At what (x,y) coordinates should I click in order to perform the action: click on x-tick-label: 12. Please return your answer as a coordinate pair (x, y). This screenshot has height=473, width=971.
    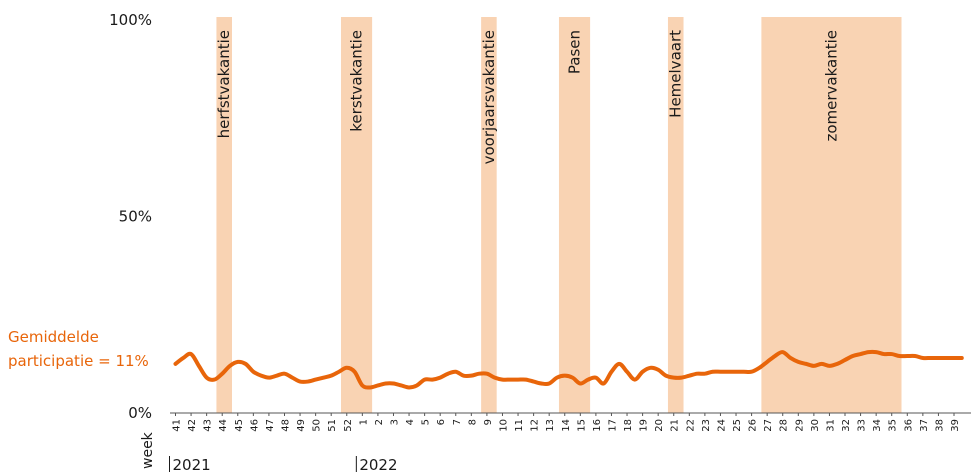
    Looking at the image, I should click on (535, 425).